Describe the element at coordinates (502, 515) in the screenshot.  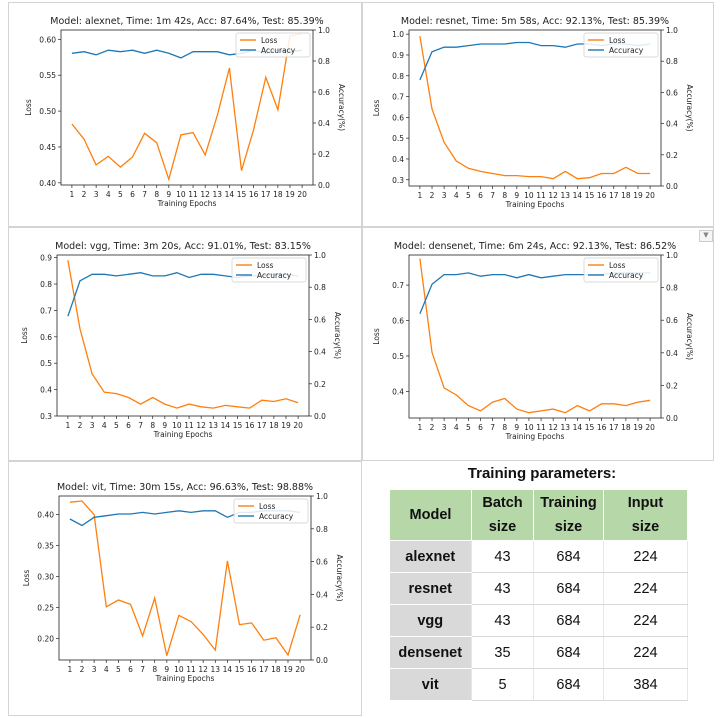
I see `header-batch-size: Batch size` at that location.